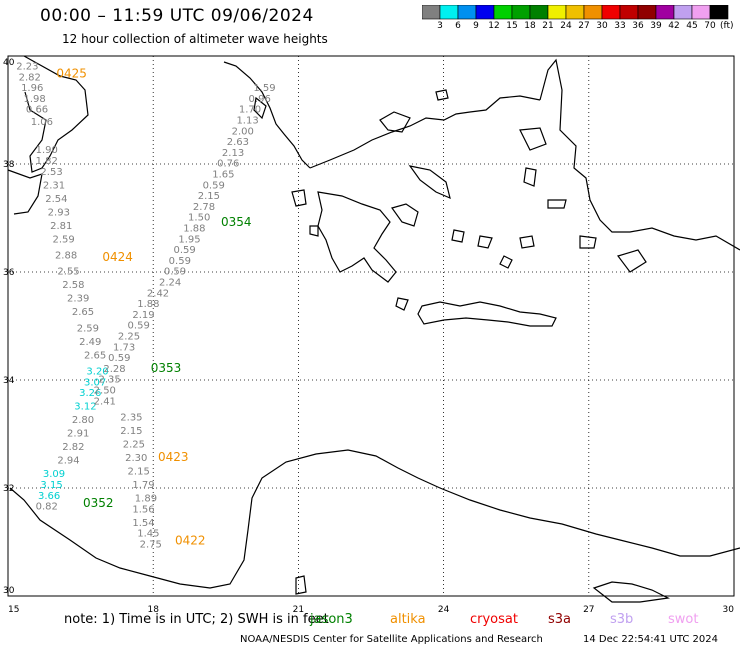 The image size is (740, 650). What do you see at coordinates (199, 218) in the screenshot?
I see `swh-value: 1.50` at bounding box center [199, 218].